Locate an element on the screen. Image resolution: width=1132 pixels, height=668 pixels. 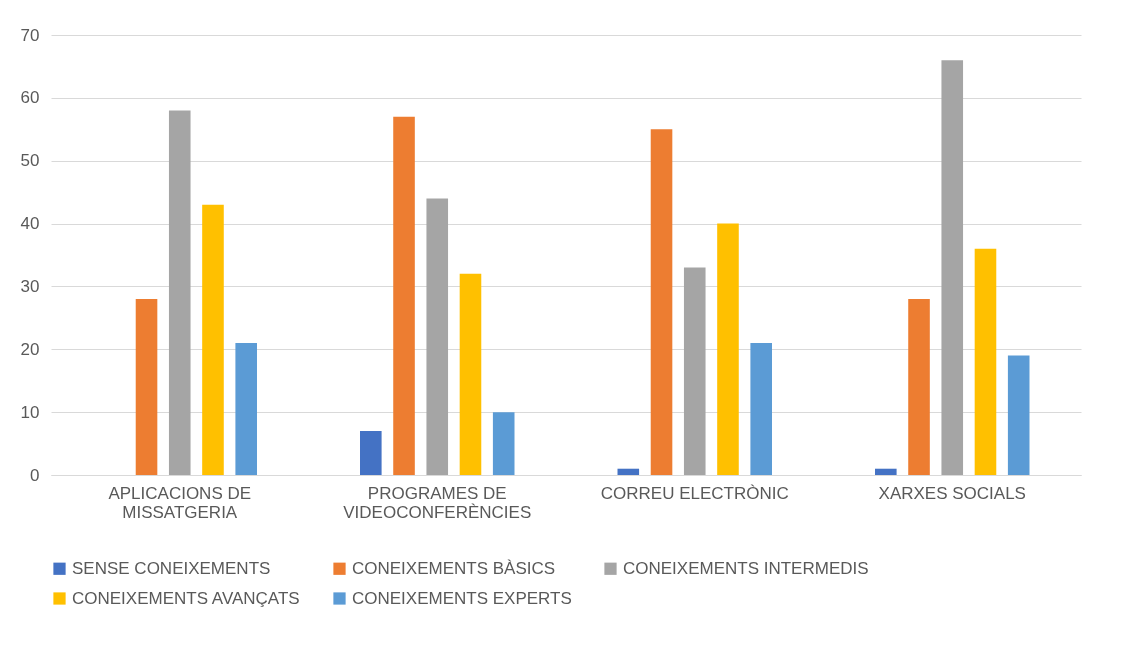
x-tick-label: PROGRAMES DE VIDEOCONFERÈNCIES is located at coordinates (437, 502).